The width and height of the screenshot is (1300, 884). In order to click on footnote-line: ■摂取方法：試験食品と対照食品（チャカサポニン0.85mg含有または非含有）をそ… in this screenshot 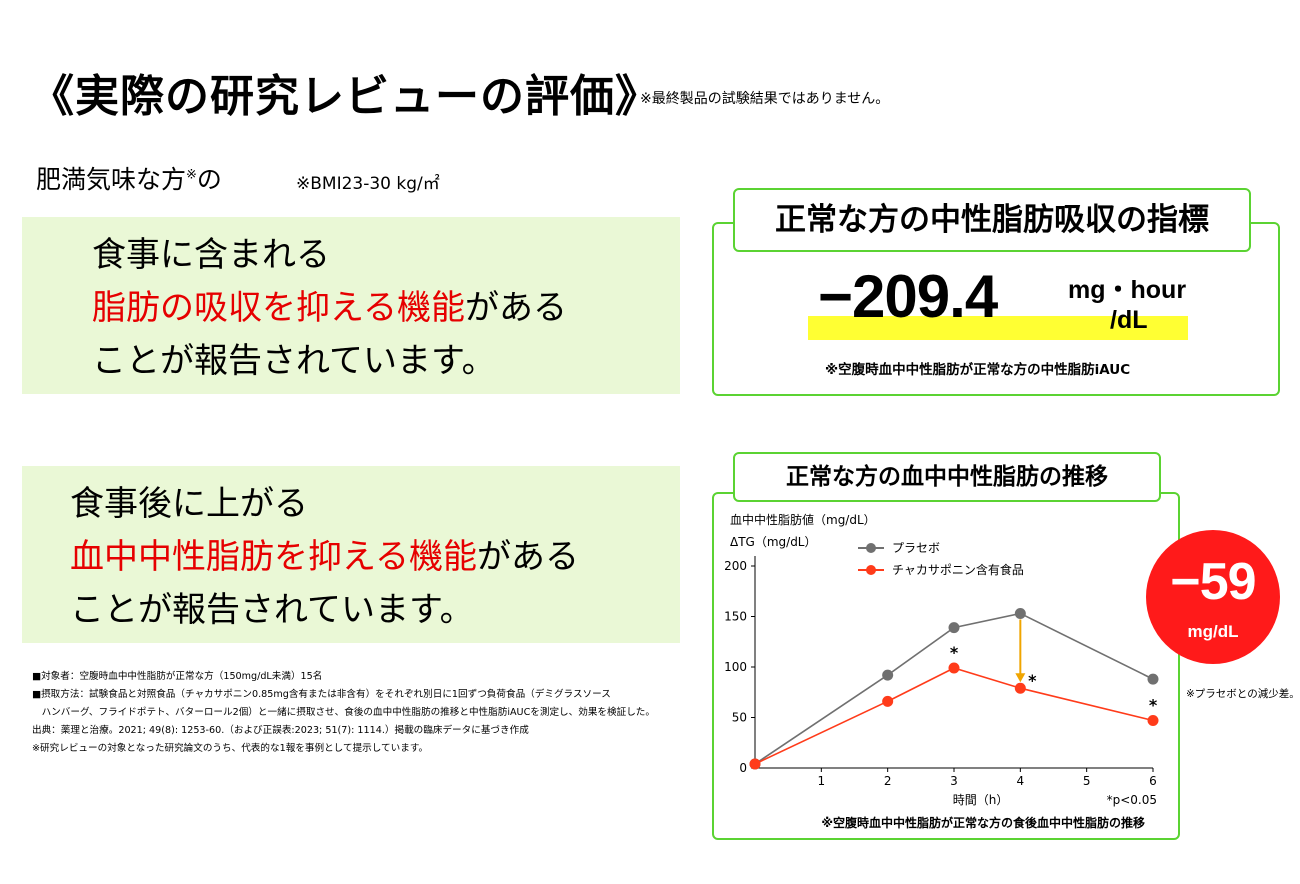, I will do `click(321, 694)`.